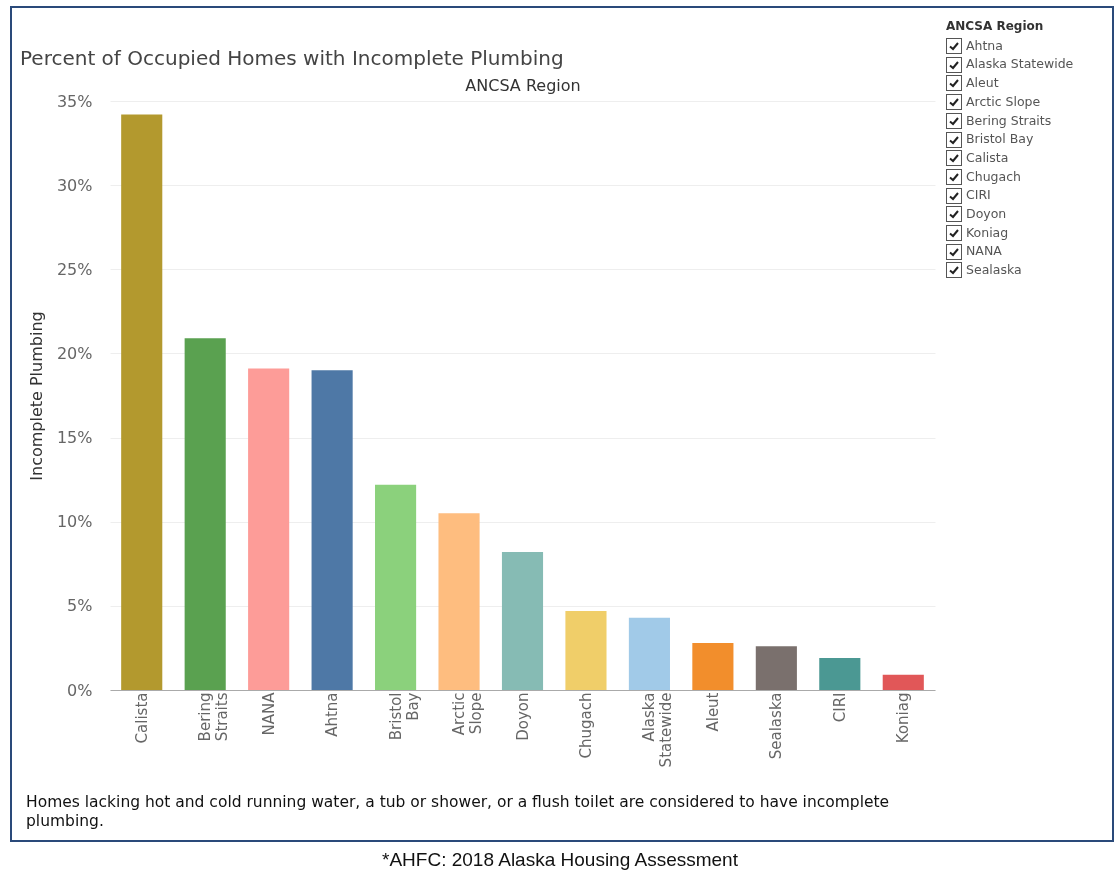  I want to click on x-tick-label: Aleut, so click(712, 712).